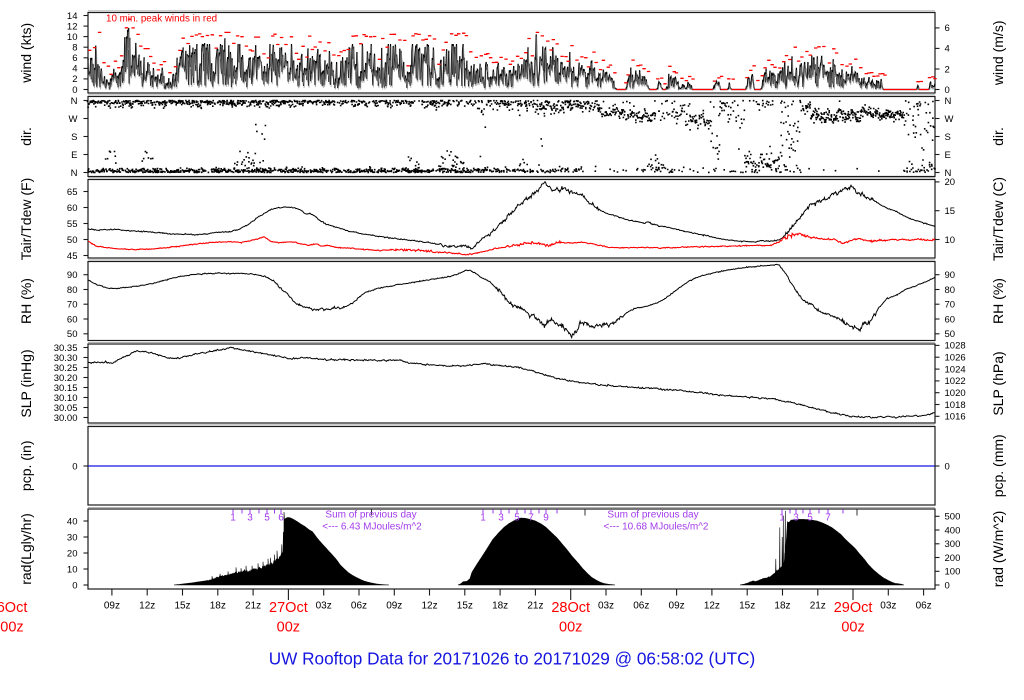  I want to click on svg-text: 28Oct, so click(570, 608).